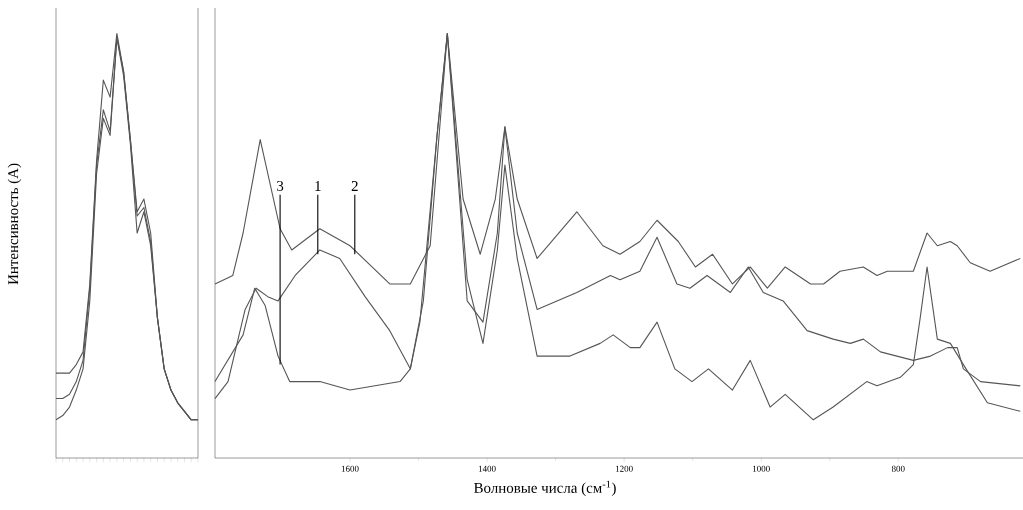 This screenshot has height=510, width=1023. Describe the element at coordinates (545, 488) in the screenshot. I see `x-axis-title: Волновые числа (см$^{-1}$)` at that location.